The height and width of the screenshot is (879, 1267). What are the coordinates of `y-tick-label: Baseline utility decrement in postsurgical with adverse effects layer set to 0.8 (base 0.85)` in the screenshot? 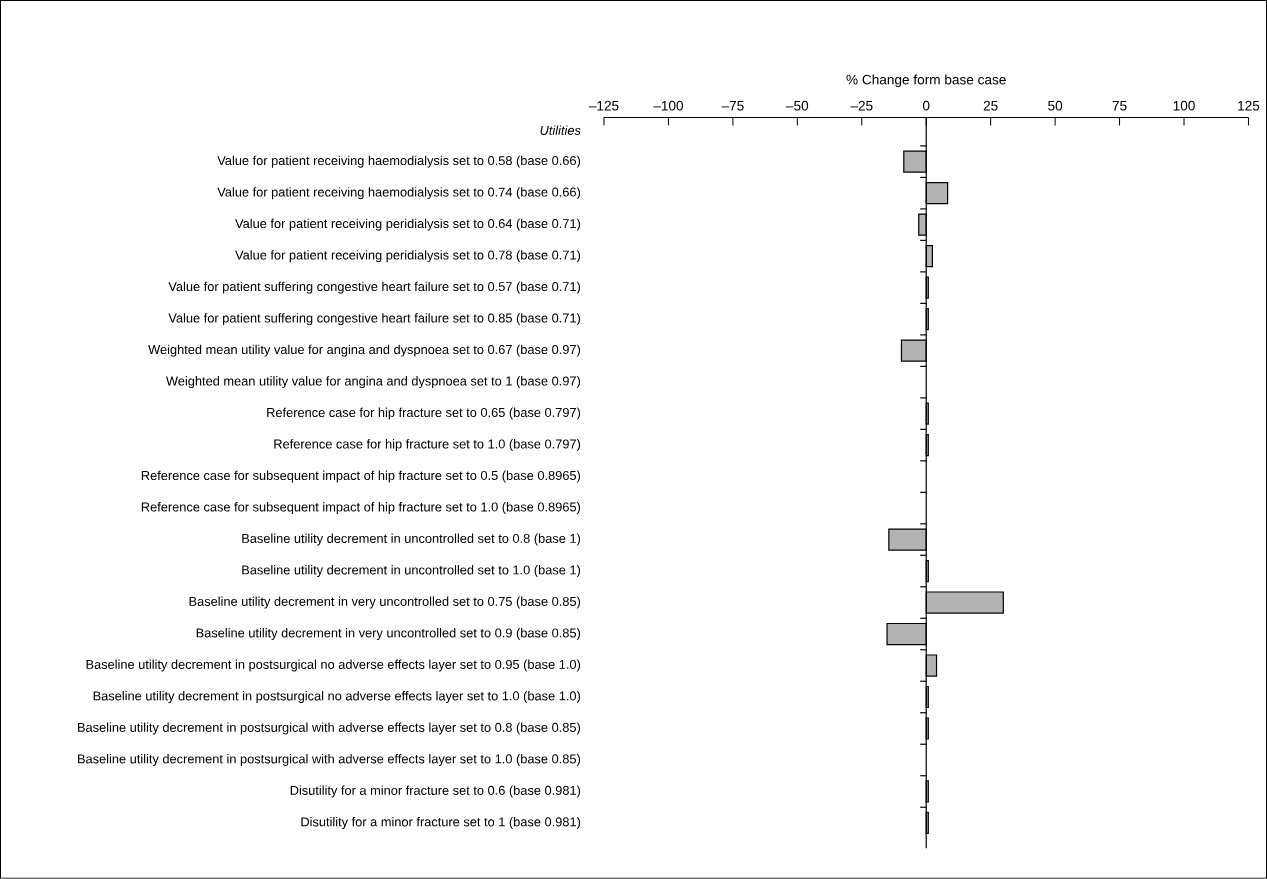 It's located at (329, 728).